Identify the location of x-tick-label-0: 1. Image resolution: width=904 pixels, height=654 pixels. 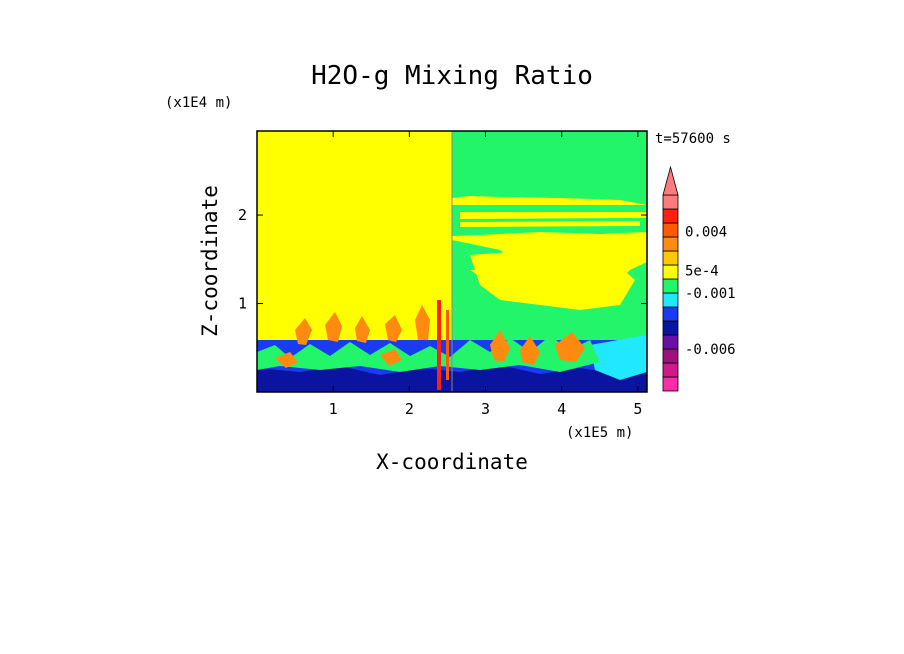
(333, 409).